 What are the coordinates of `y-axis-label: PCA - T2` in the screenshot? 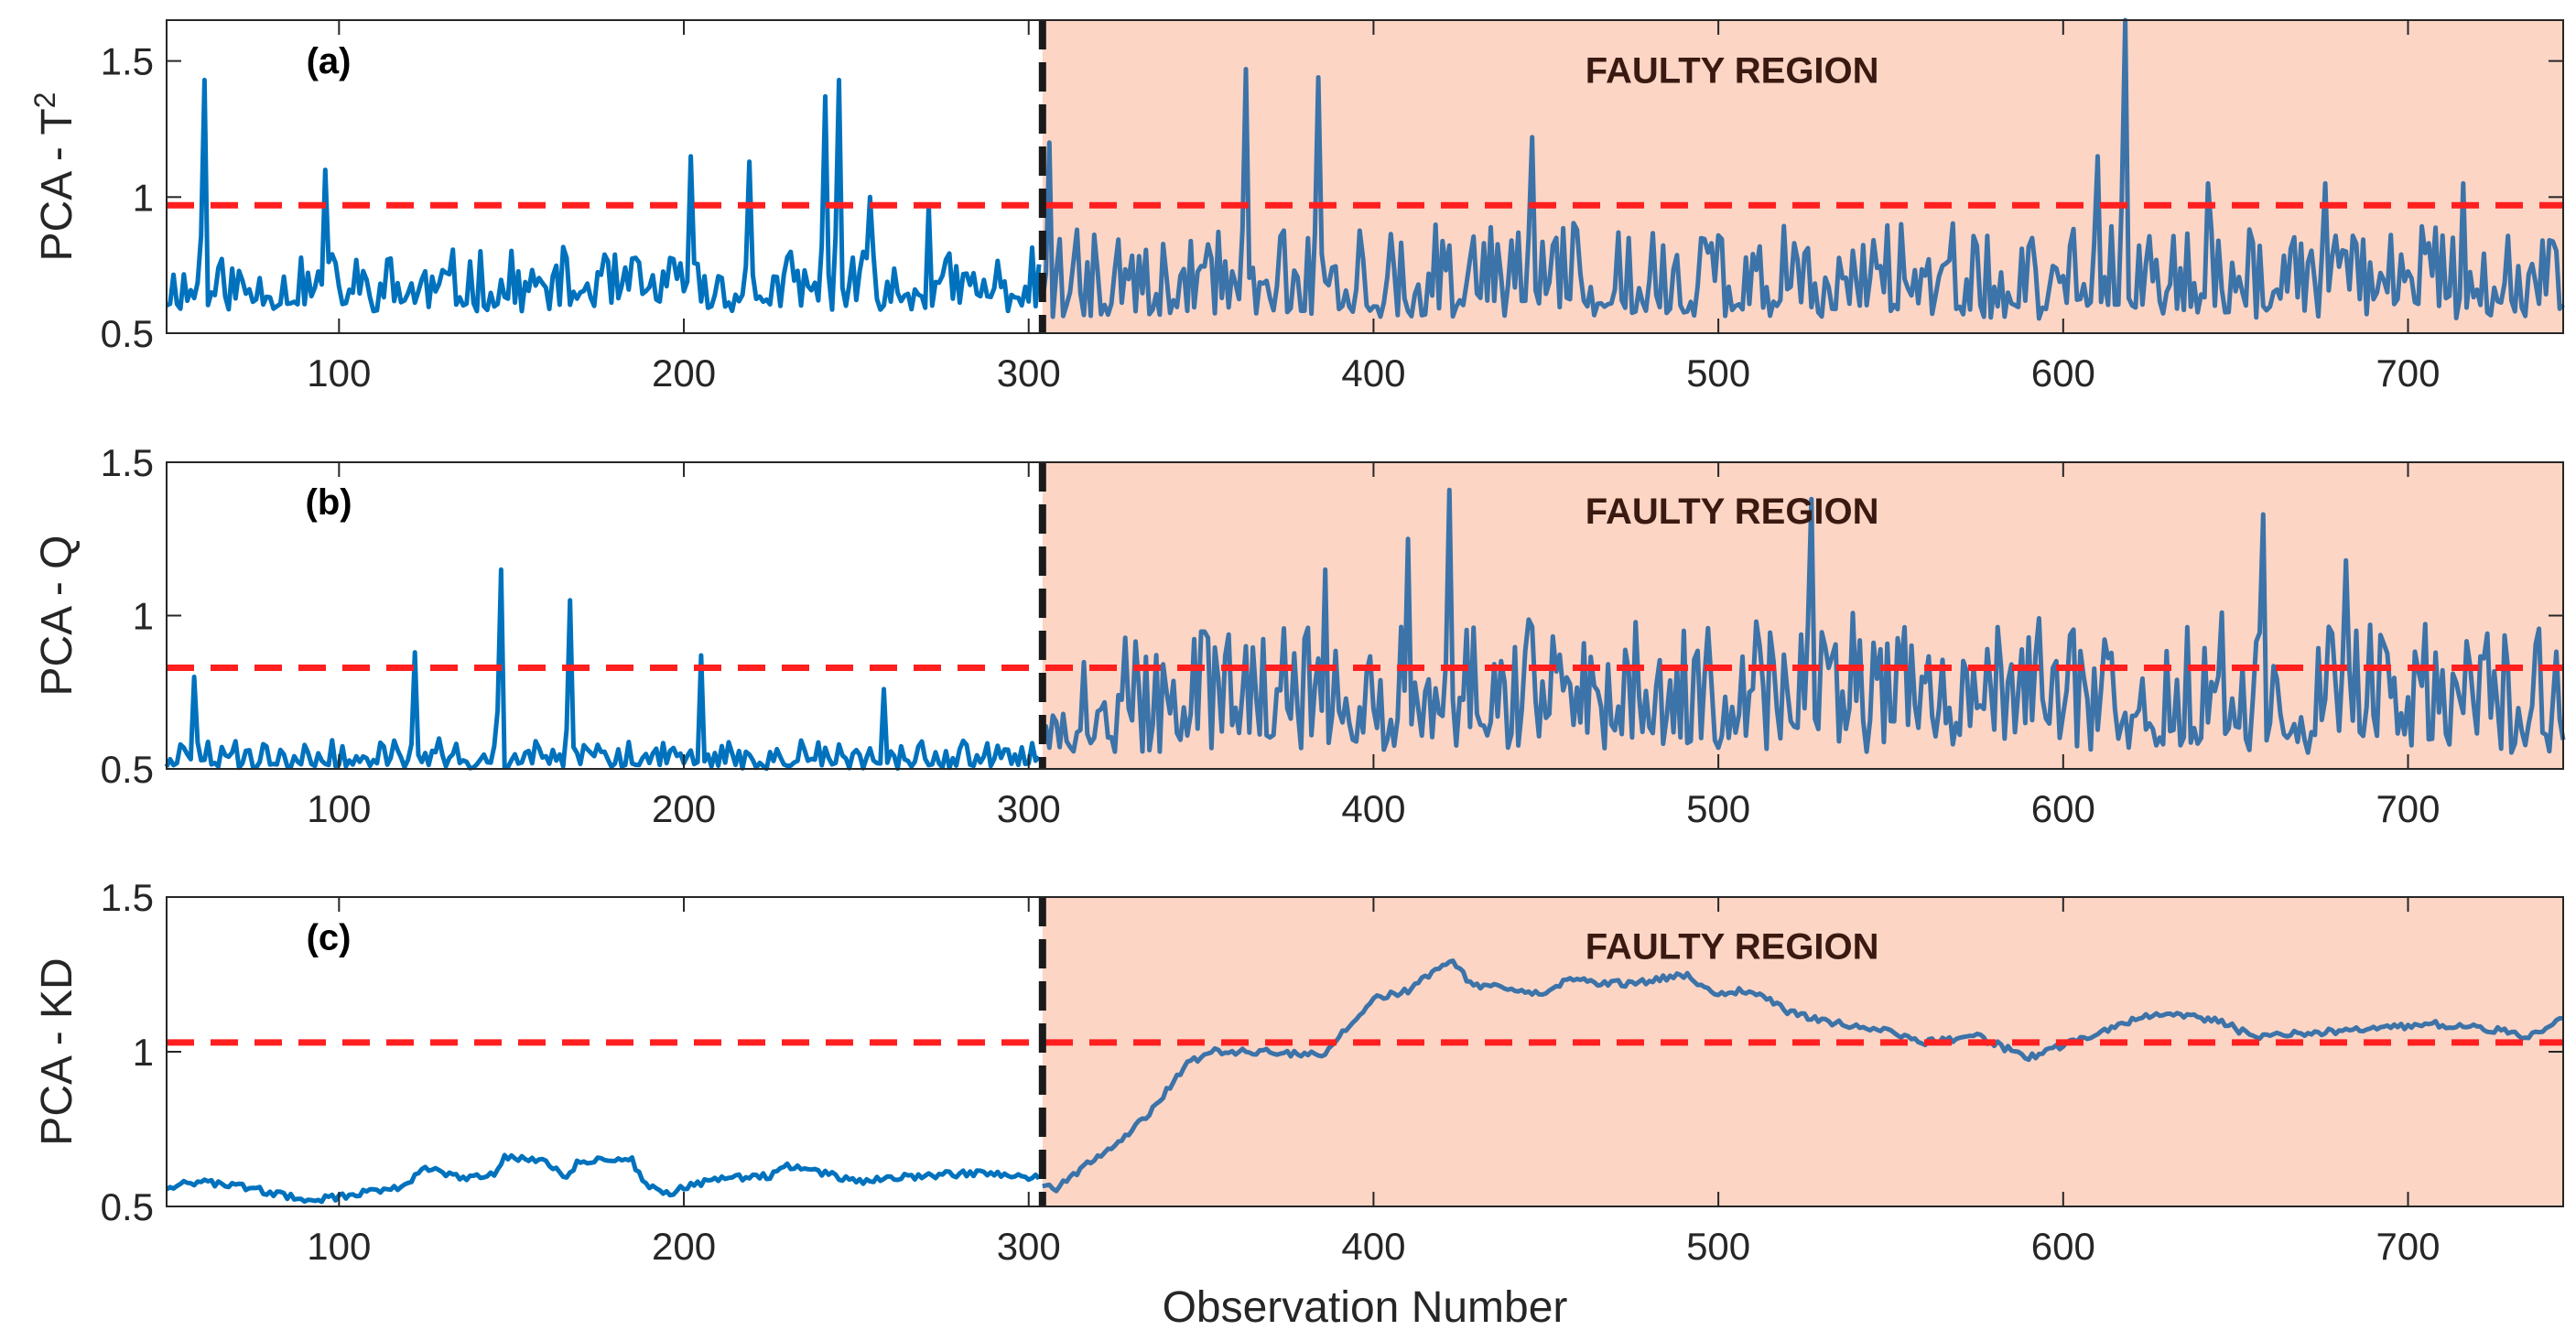 It's located at (55, 177).